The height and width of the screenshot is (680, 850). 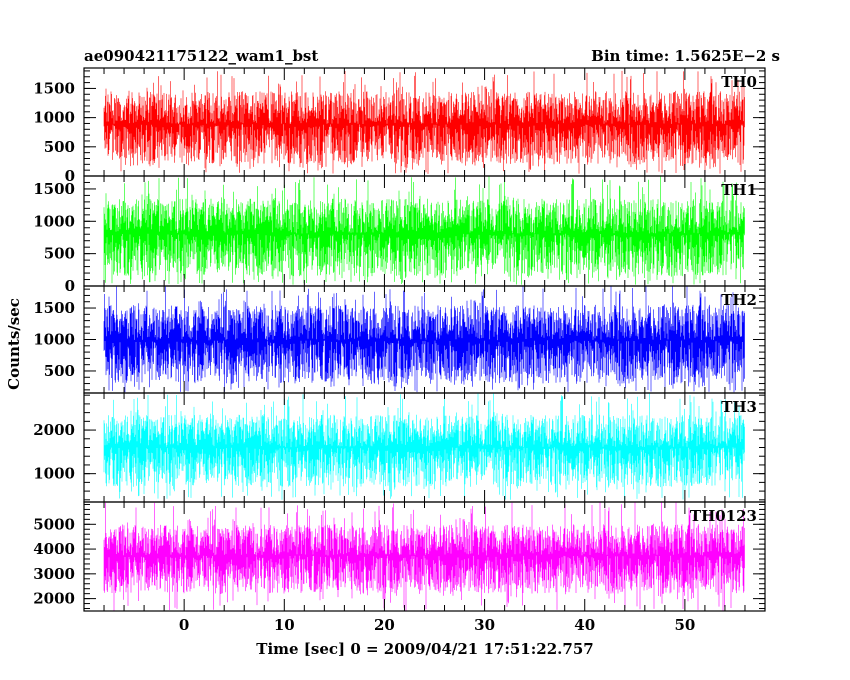 I want to click on x-tick-label: 20, so click(x=384, y=625).